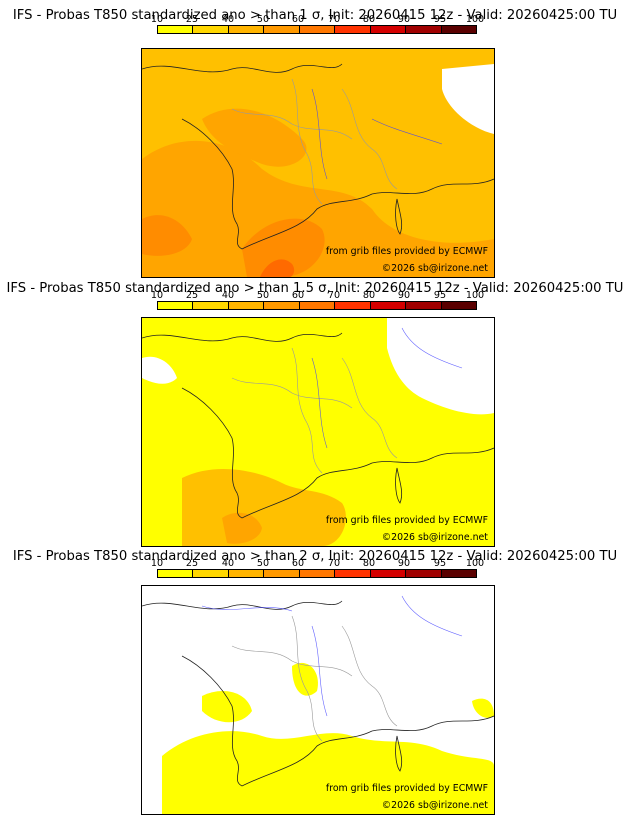  Describe the element at coordinates (277, 268) in the screenshot. I see `field-veryhigh-core` at that location.